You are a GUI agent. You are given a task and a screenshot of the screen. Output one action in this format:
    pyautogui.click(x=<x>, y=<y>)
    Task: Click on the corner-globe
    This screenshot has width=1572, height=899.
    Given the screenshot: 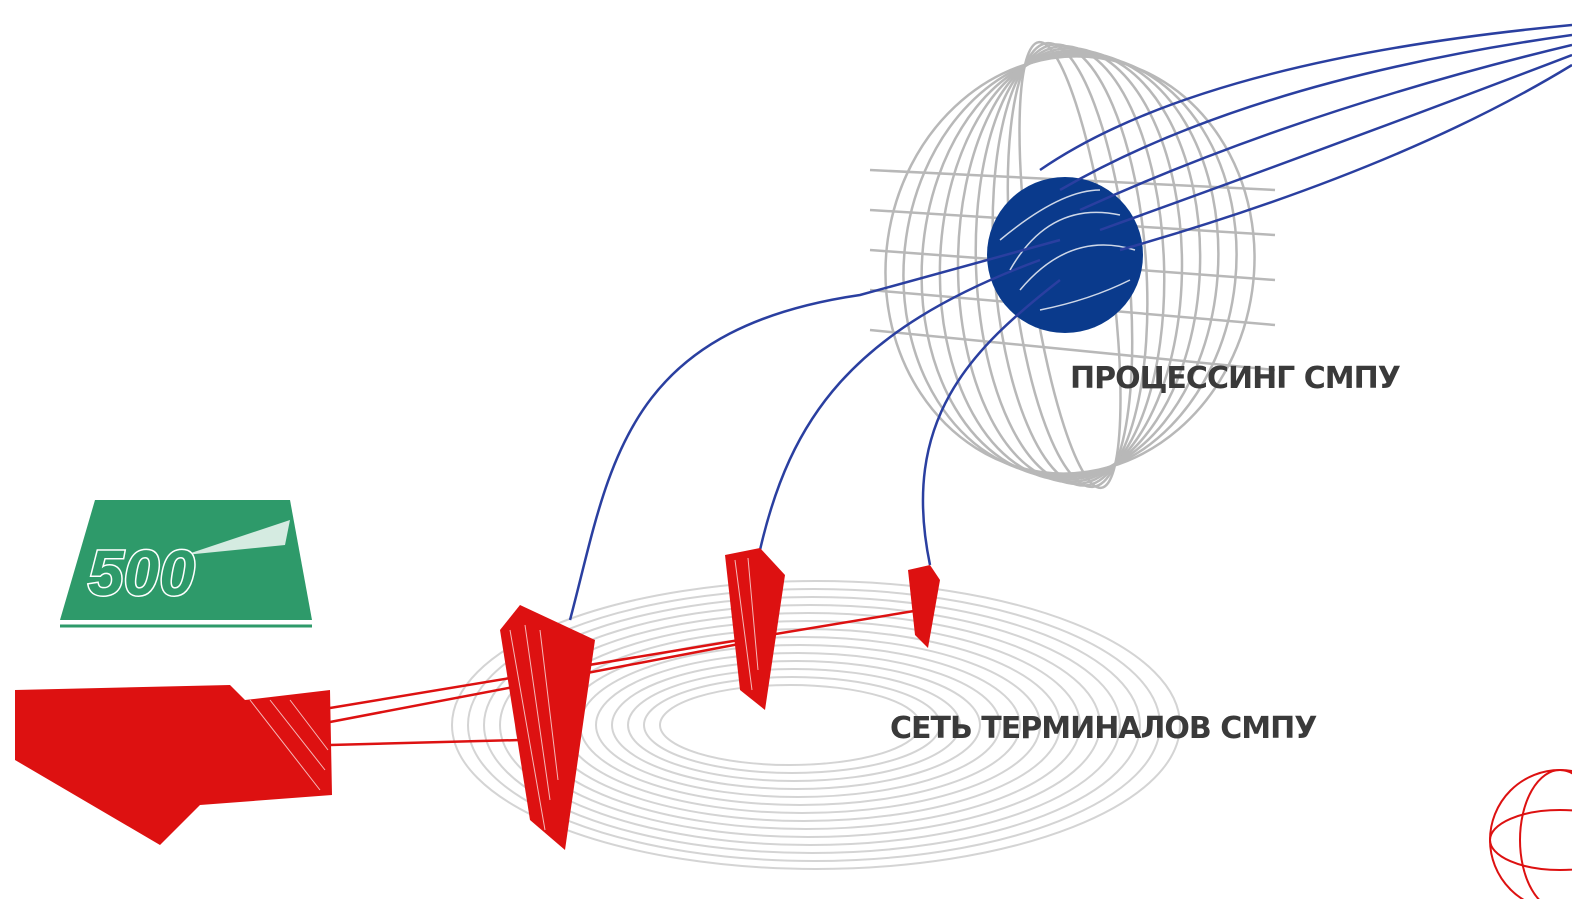 What is the action you would take?
    pyautogui.click(x=1530, y=834)
    